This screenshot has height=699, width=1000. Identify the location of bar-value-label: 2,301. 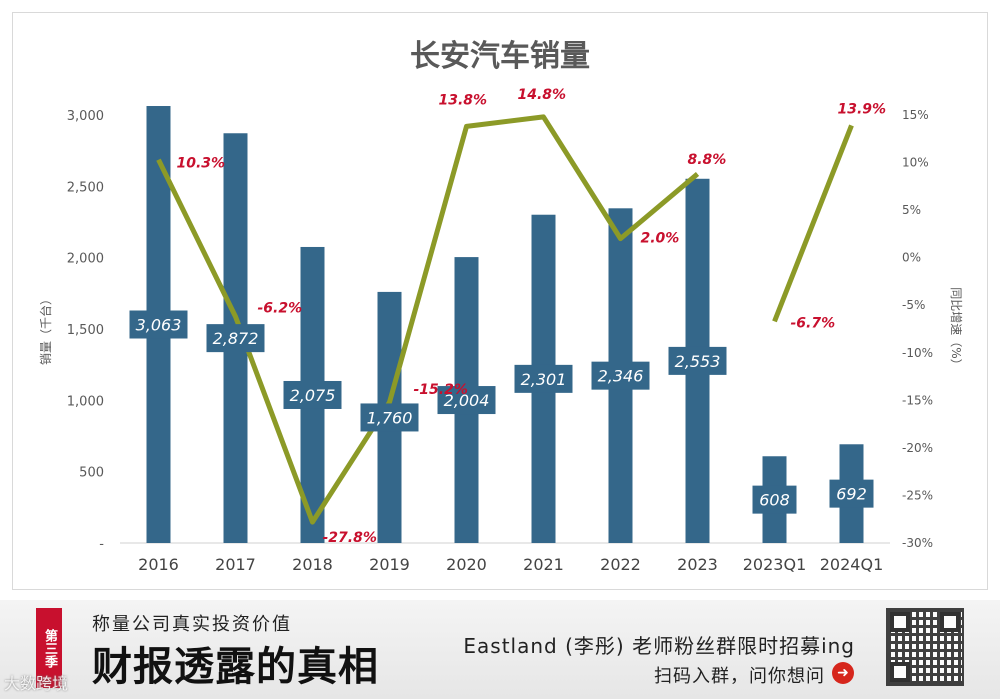
(544, 379).